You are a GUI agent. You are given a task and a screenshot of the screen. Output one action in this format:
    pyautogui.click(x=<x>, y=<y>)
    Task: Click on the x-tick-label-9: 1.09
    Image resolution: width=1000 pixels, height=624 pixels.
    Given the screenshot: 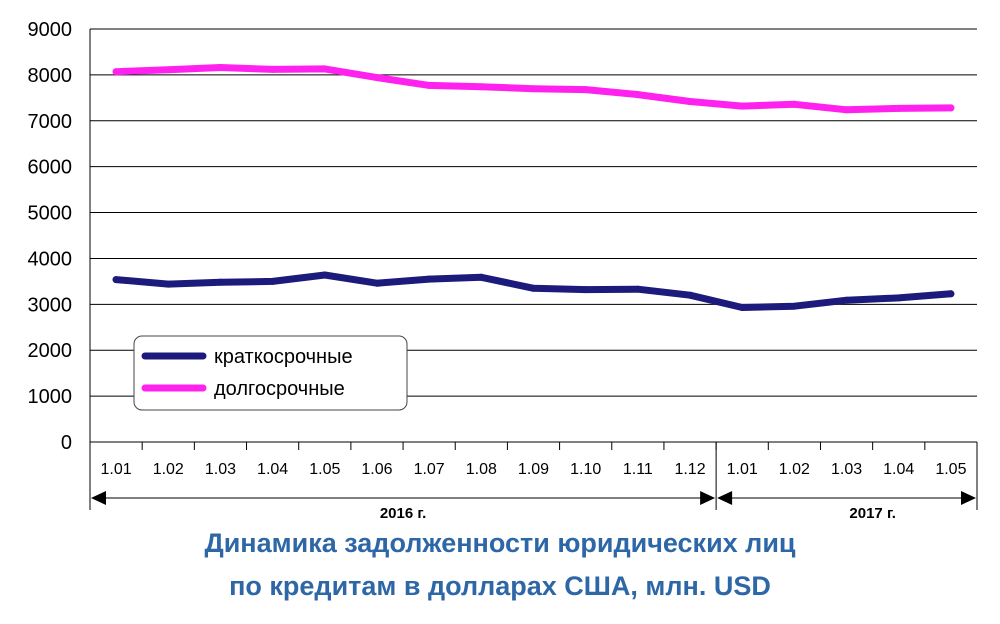 What is the action you would take?
    pyautogui.click(x=533, y=469)
    